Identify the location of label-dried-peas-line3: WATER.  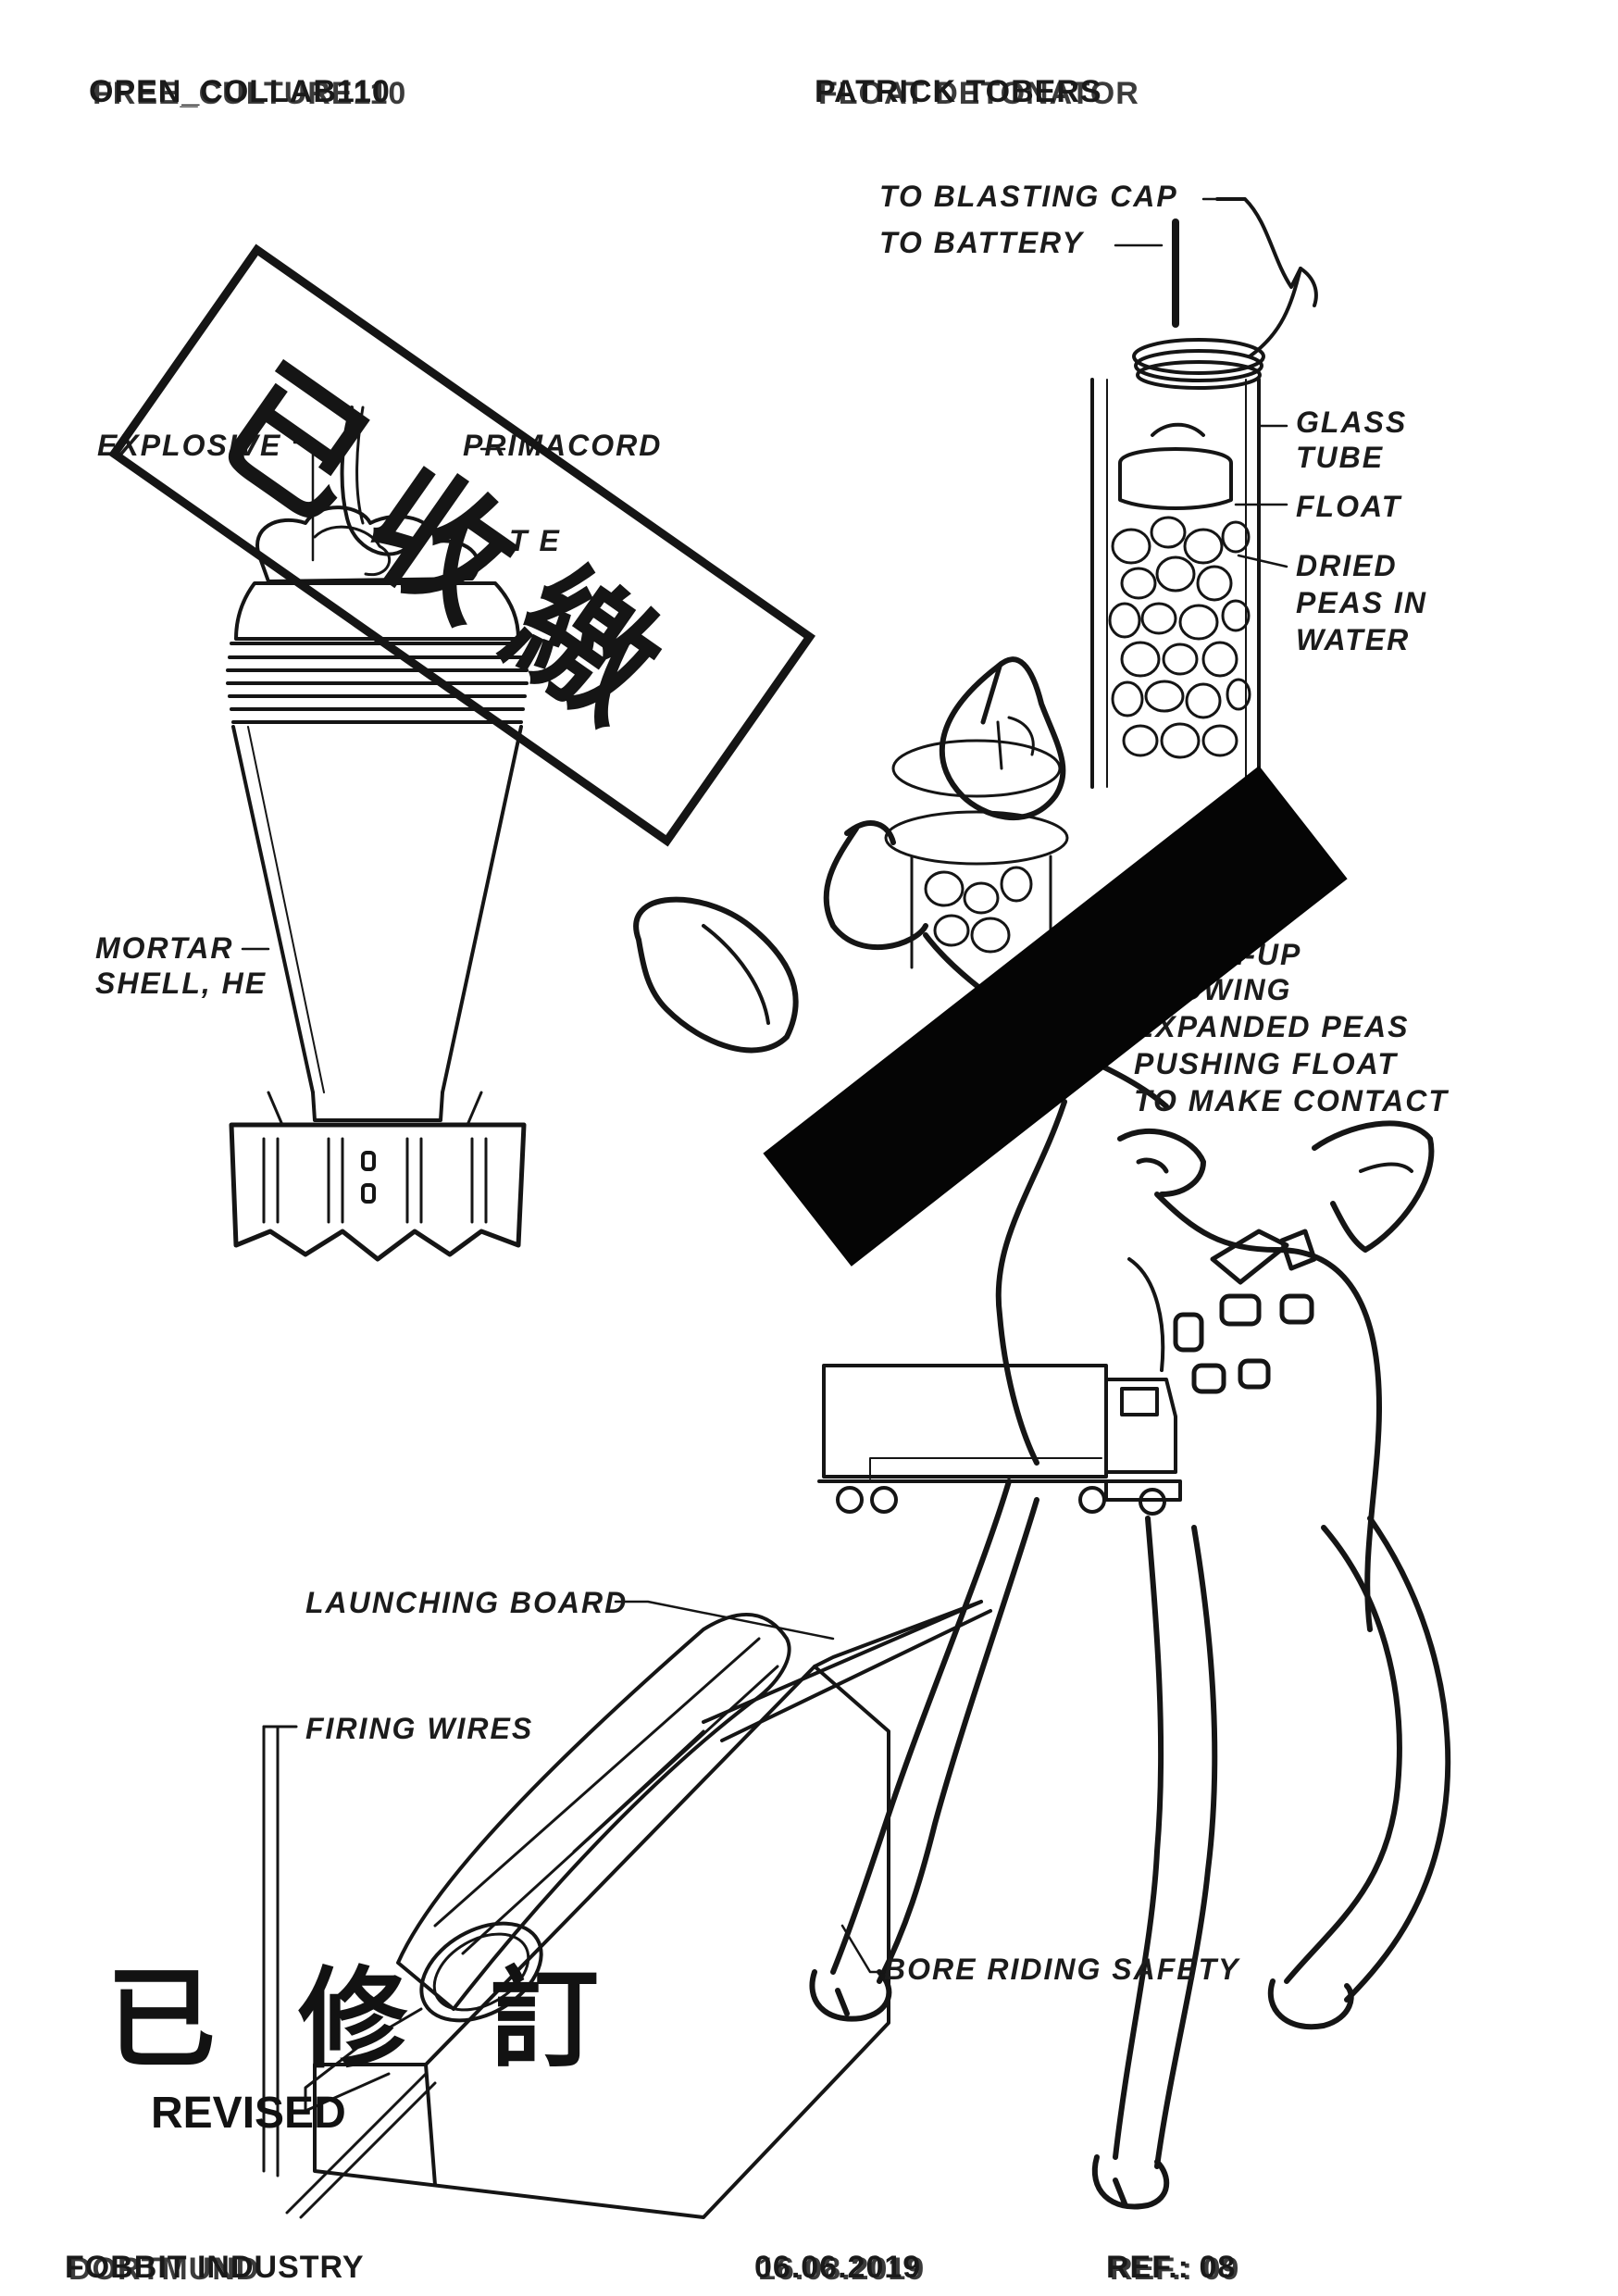
(1353, 639).